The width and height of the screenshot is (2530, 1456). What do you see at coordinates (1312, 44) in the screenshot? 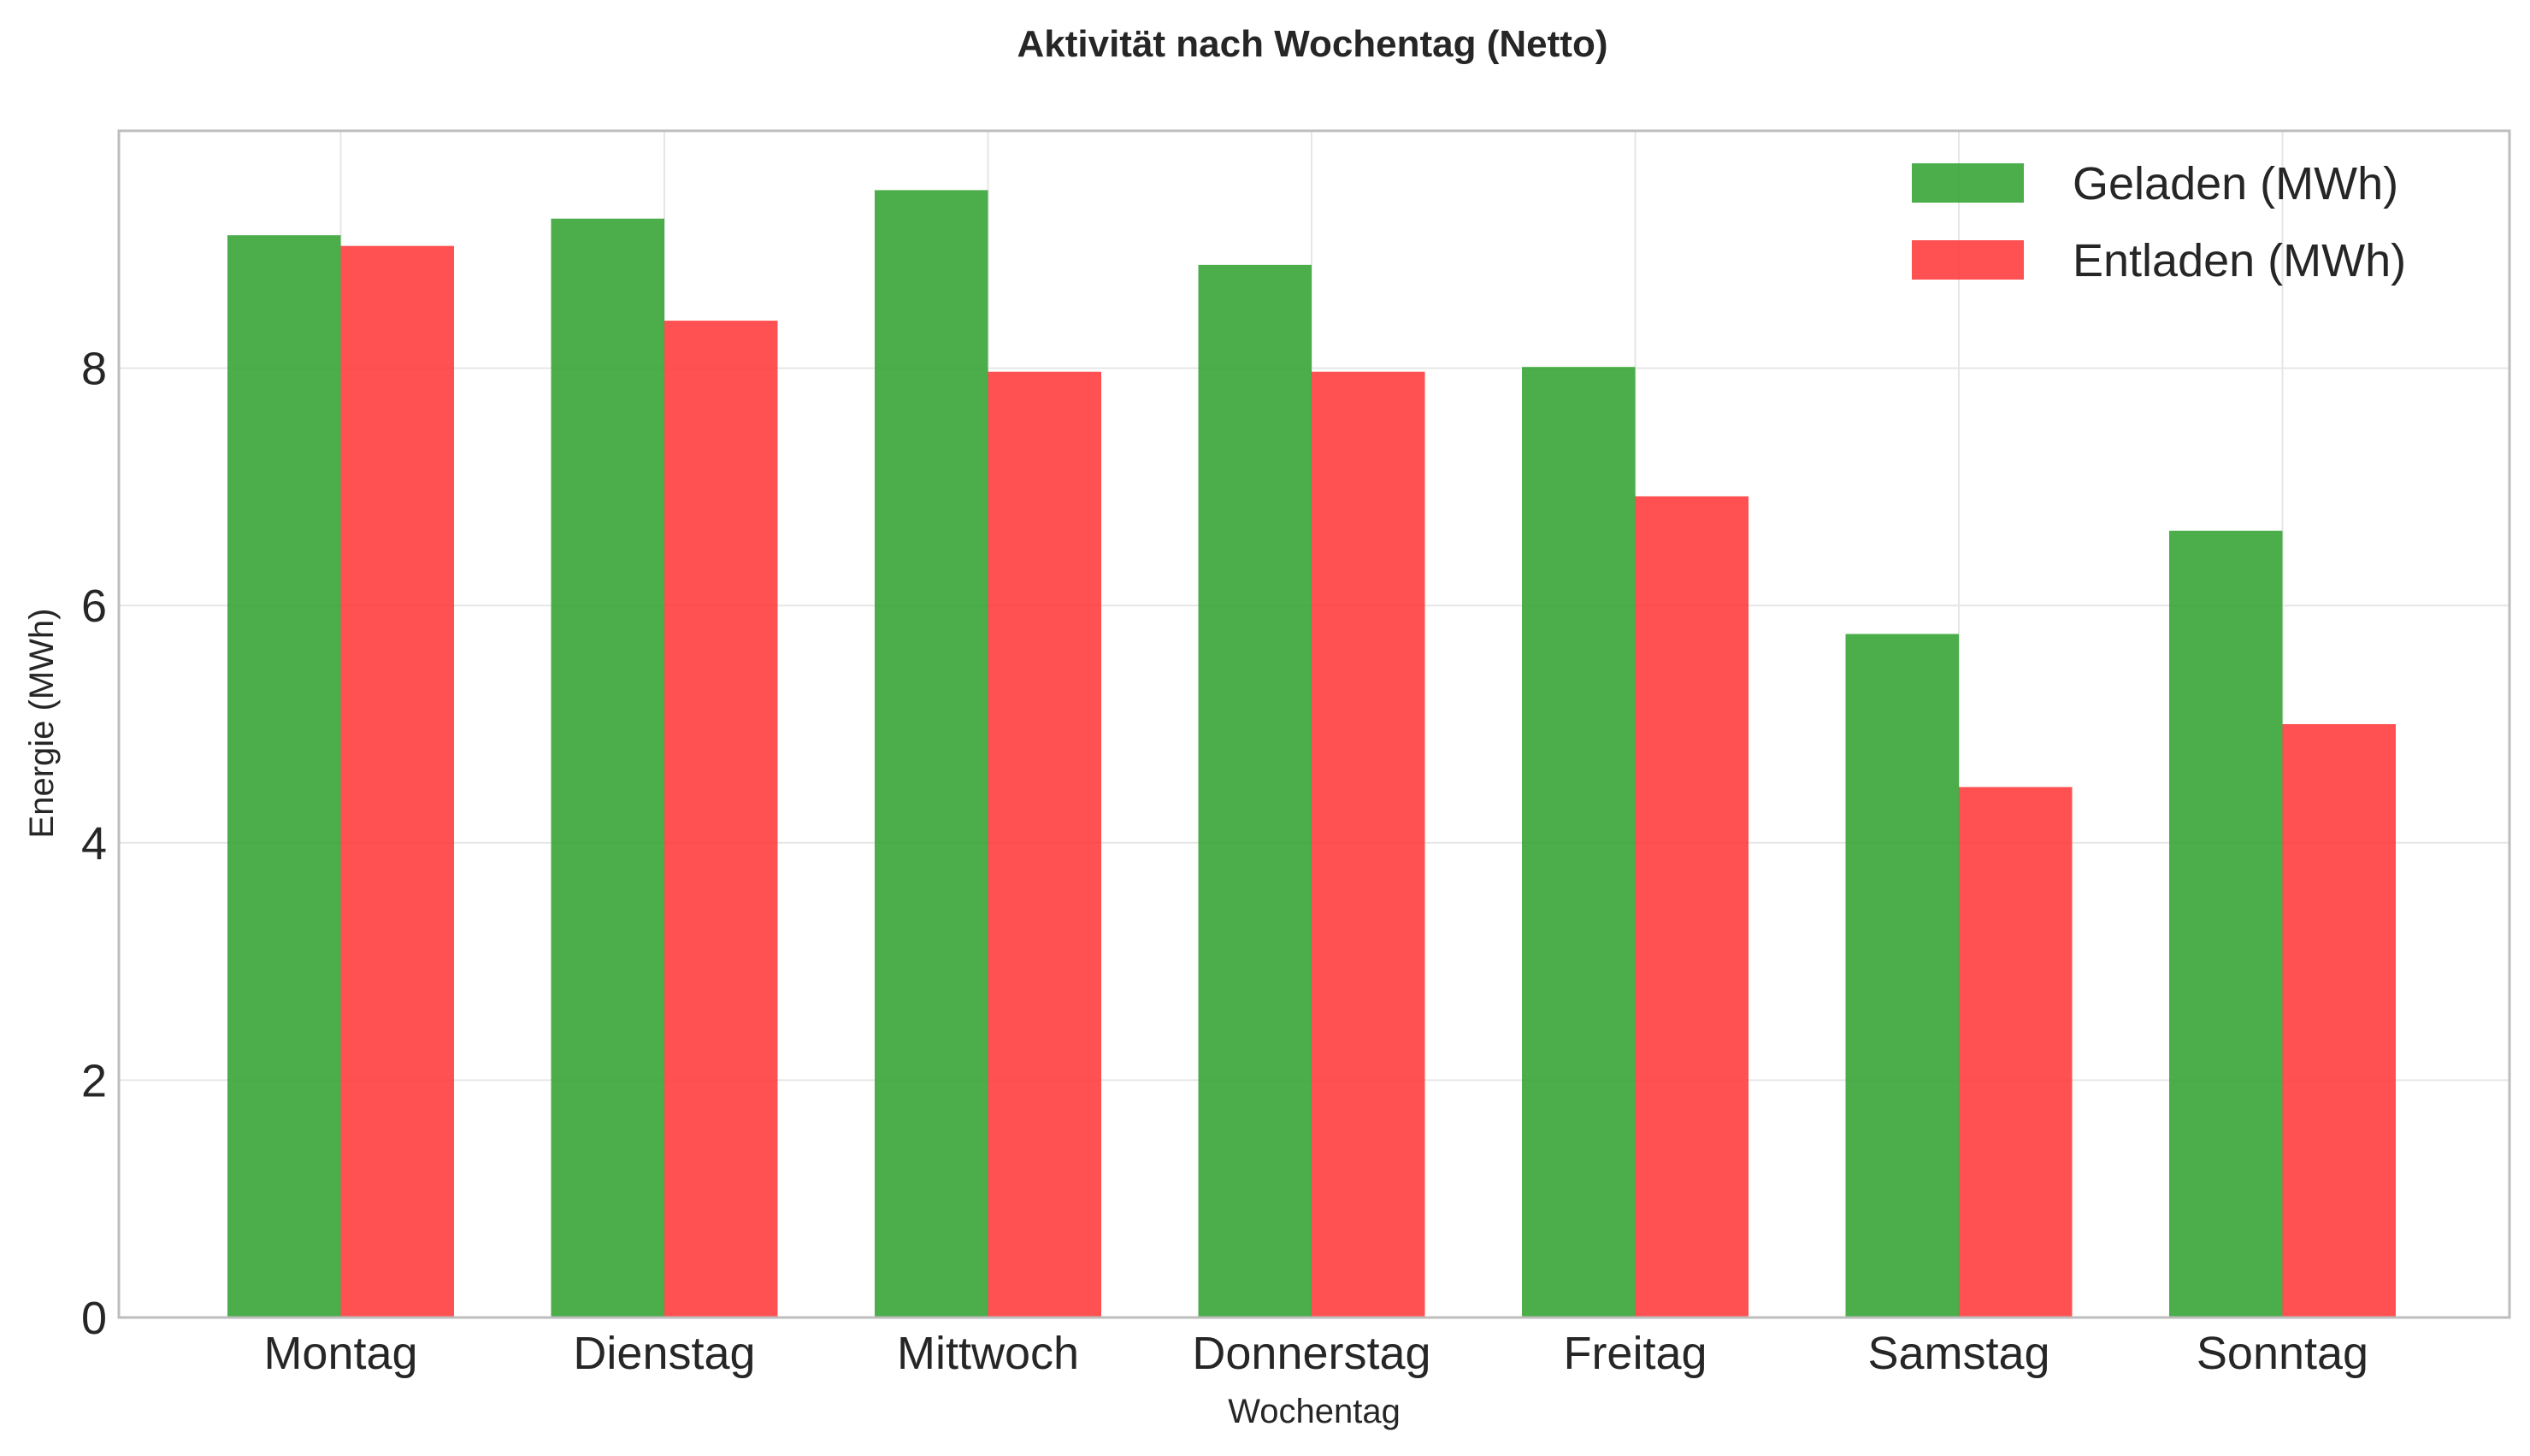
I see `chart-title: Aktivität nach Wochentag (Netto)` at bounding box center [1312, 44].